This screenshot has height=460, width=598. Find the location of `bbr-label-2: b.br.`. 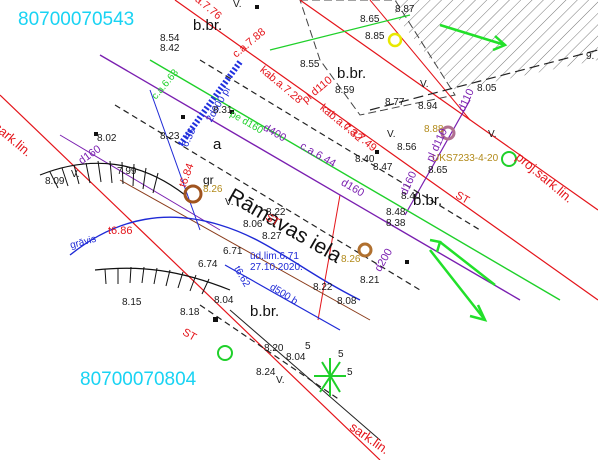

bbr-label-2: b.br. is located at coordinates (352, 73).